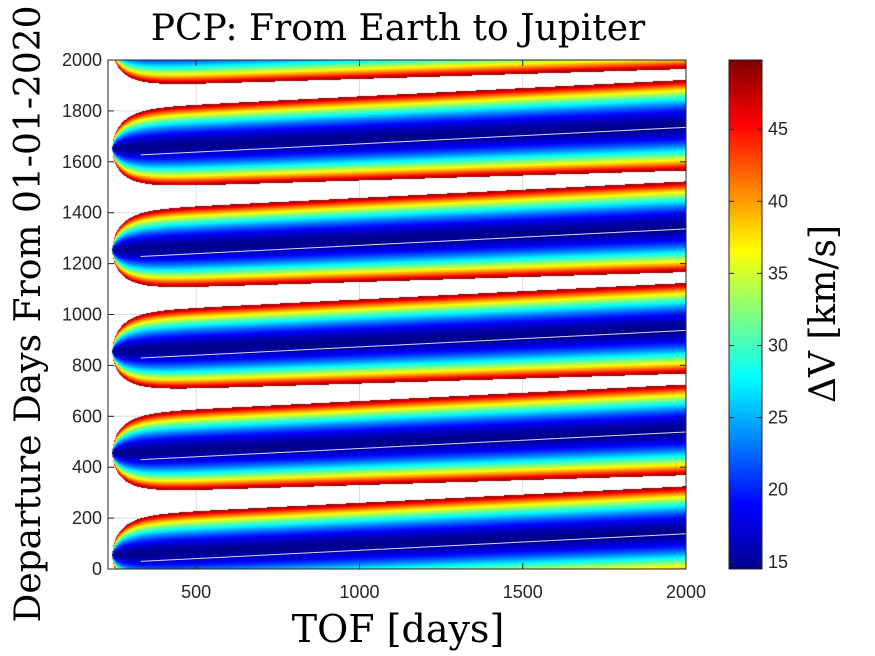 Image resolution: width=875 pixels, height=656 pixels. What do you see at coordinates (398, 28) in the screenshot?
I see `chart-title: PCP: From Earth to Jupiter` at bounding box center [398, 28].